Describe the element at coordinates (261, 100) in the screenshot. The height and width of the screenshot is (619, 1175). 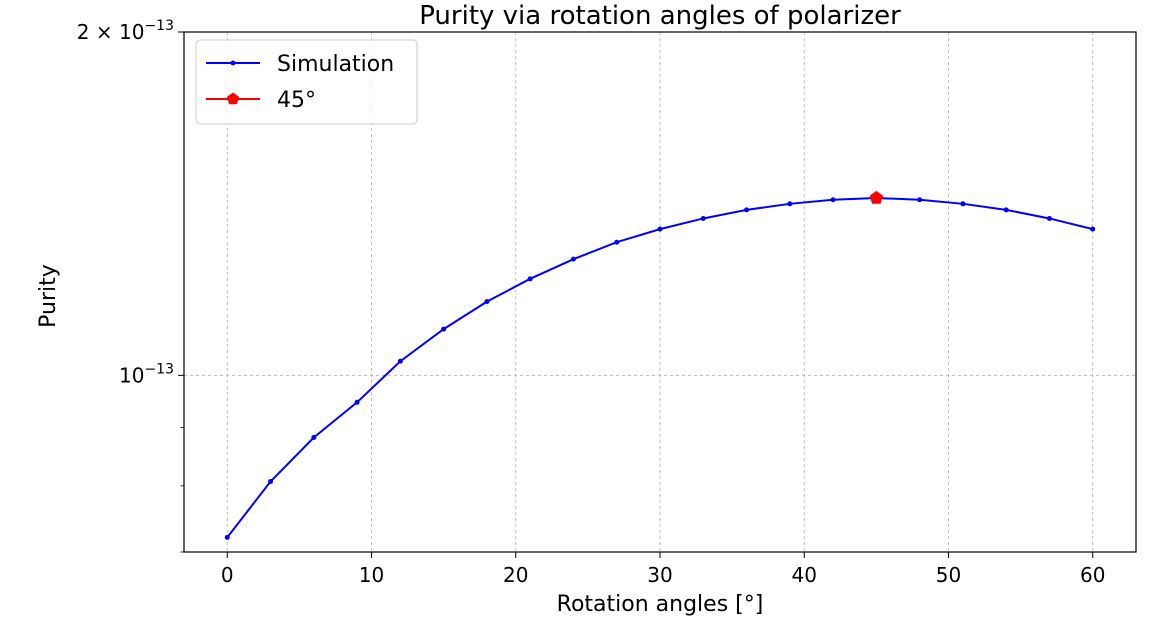
I see `legend-item: 45°` at that location.